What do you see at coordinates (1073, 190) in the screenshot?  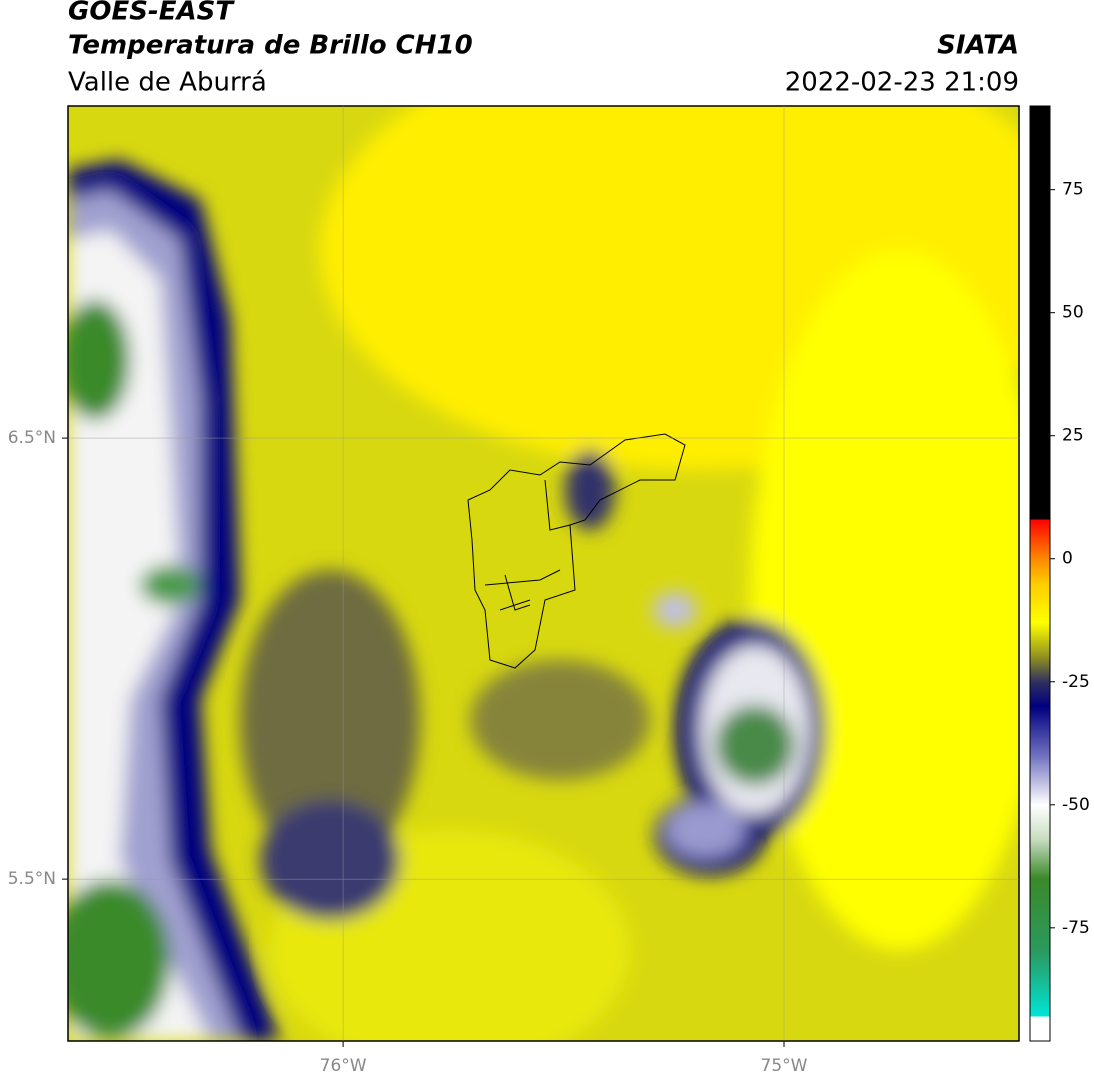 I see `colorbar-tick-label: 75` at bounding box center [1073, 190].